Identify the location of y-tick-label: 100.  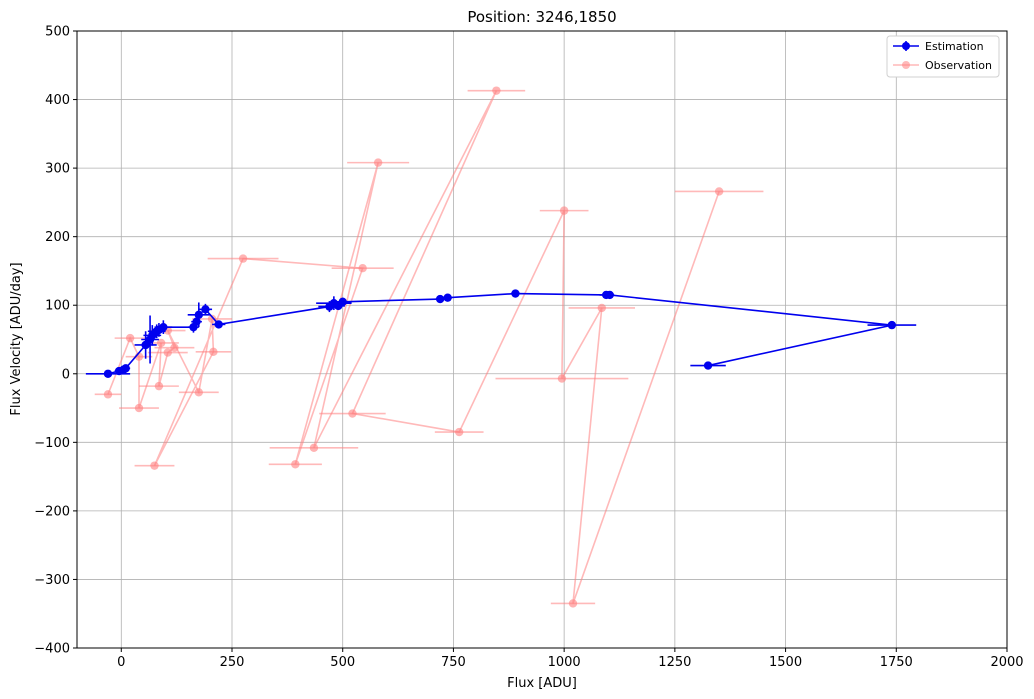
(57, 306).